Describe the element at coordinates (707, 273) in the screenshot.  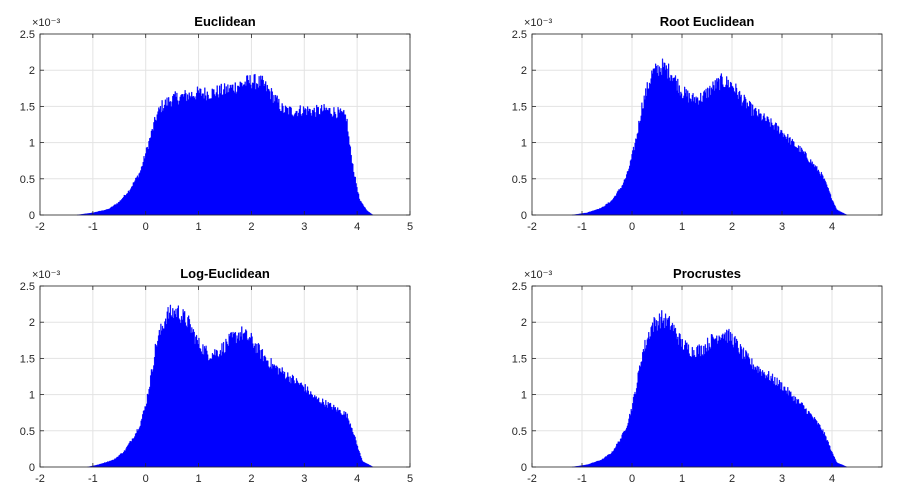
I see `chart-title: Procrustes` at that location.